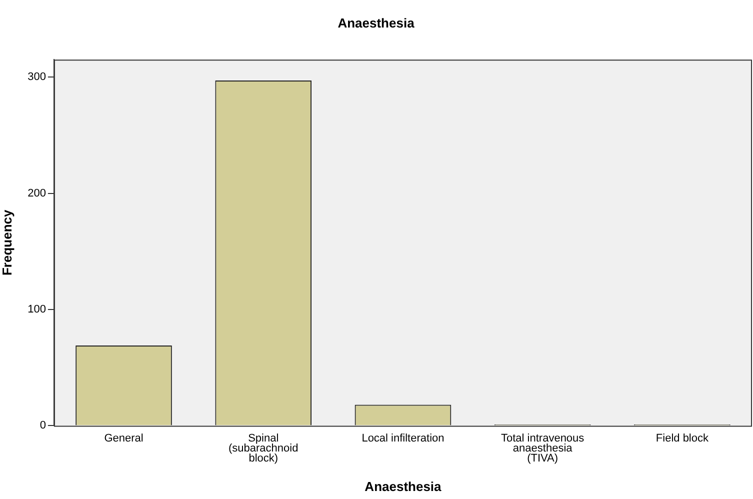  Describe the element at coordinates (403, 486) in the screenshot. I see `x-axis-title: Anaesthesia` at that location.